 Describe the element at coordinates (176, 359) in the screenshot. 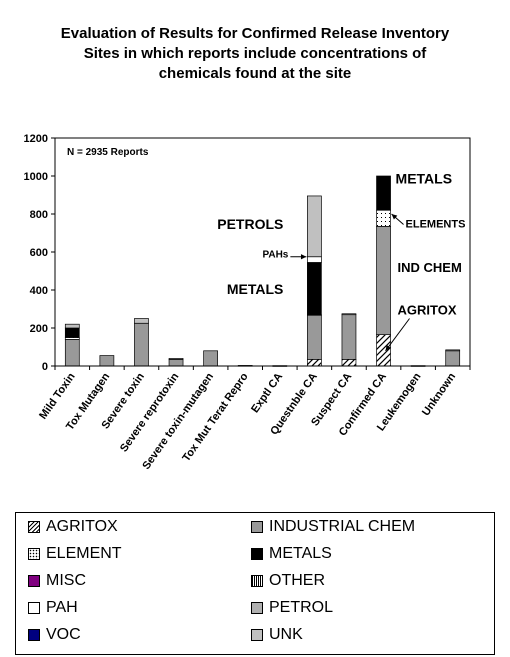

I see `bar-severe-reprotoxin-unk` at that location.